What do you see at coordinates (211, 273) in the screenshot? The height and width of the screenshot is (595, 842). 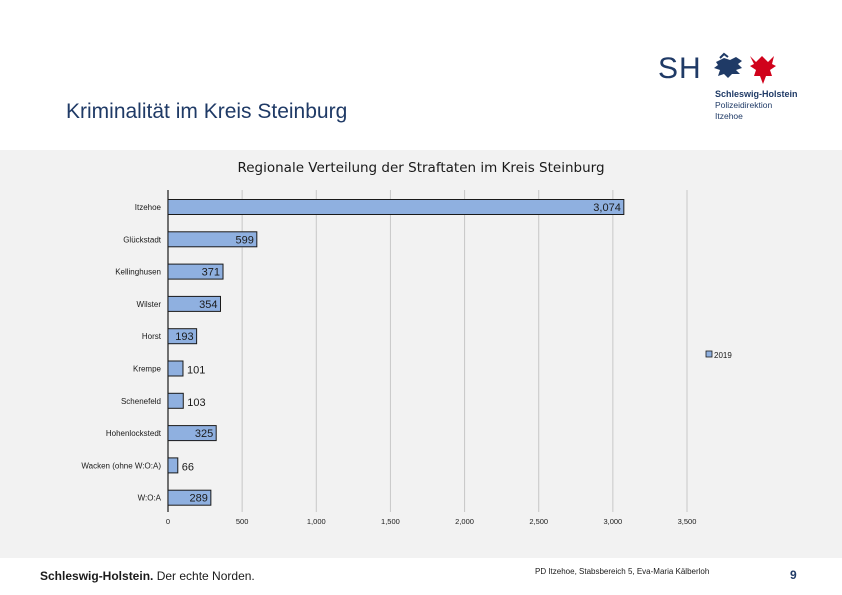 I see `data-label: 371` at bounding box center [211, 273].